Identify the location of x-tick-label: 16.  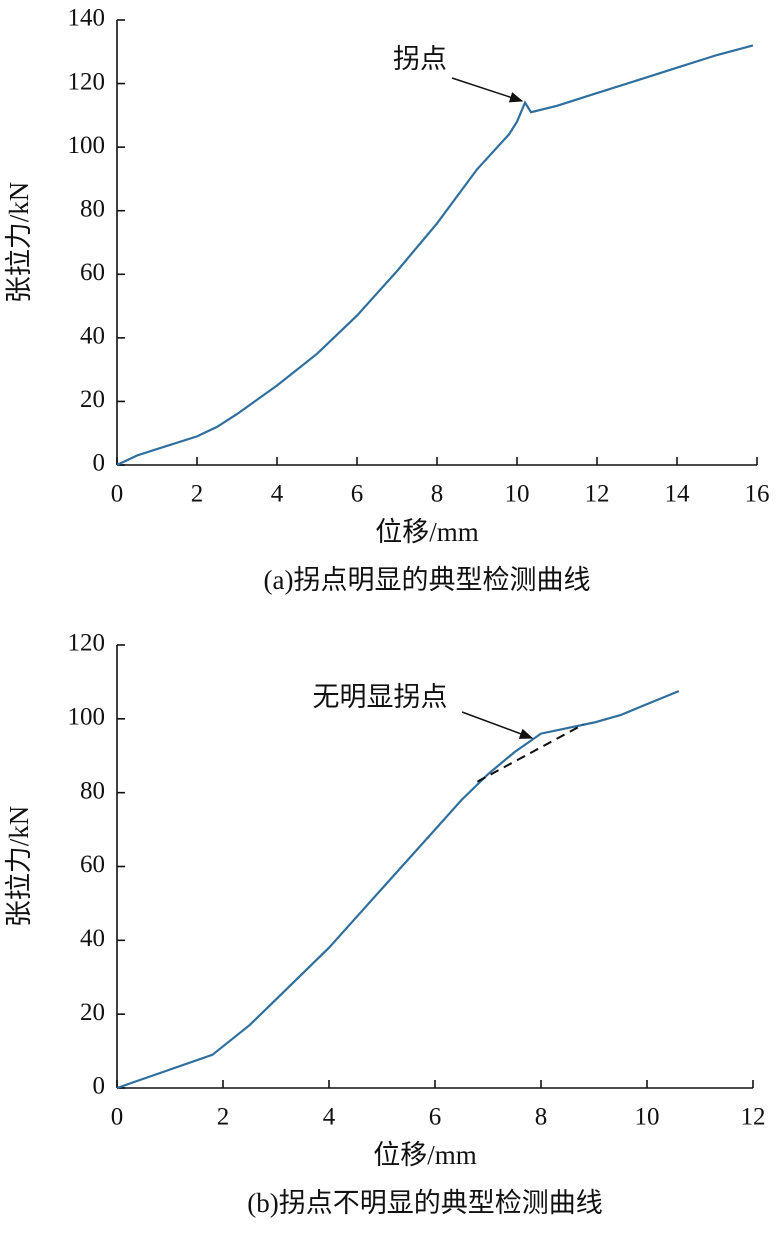
(757, 494).